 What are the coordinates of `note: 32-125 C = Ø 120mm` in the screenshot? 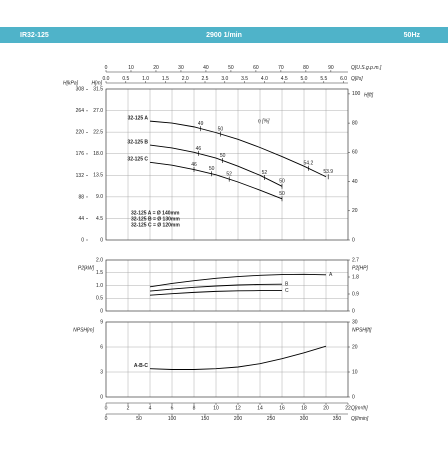 It's located at (155, 225).